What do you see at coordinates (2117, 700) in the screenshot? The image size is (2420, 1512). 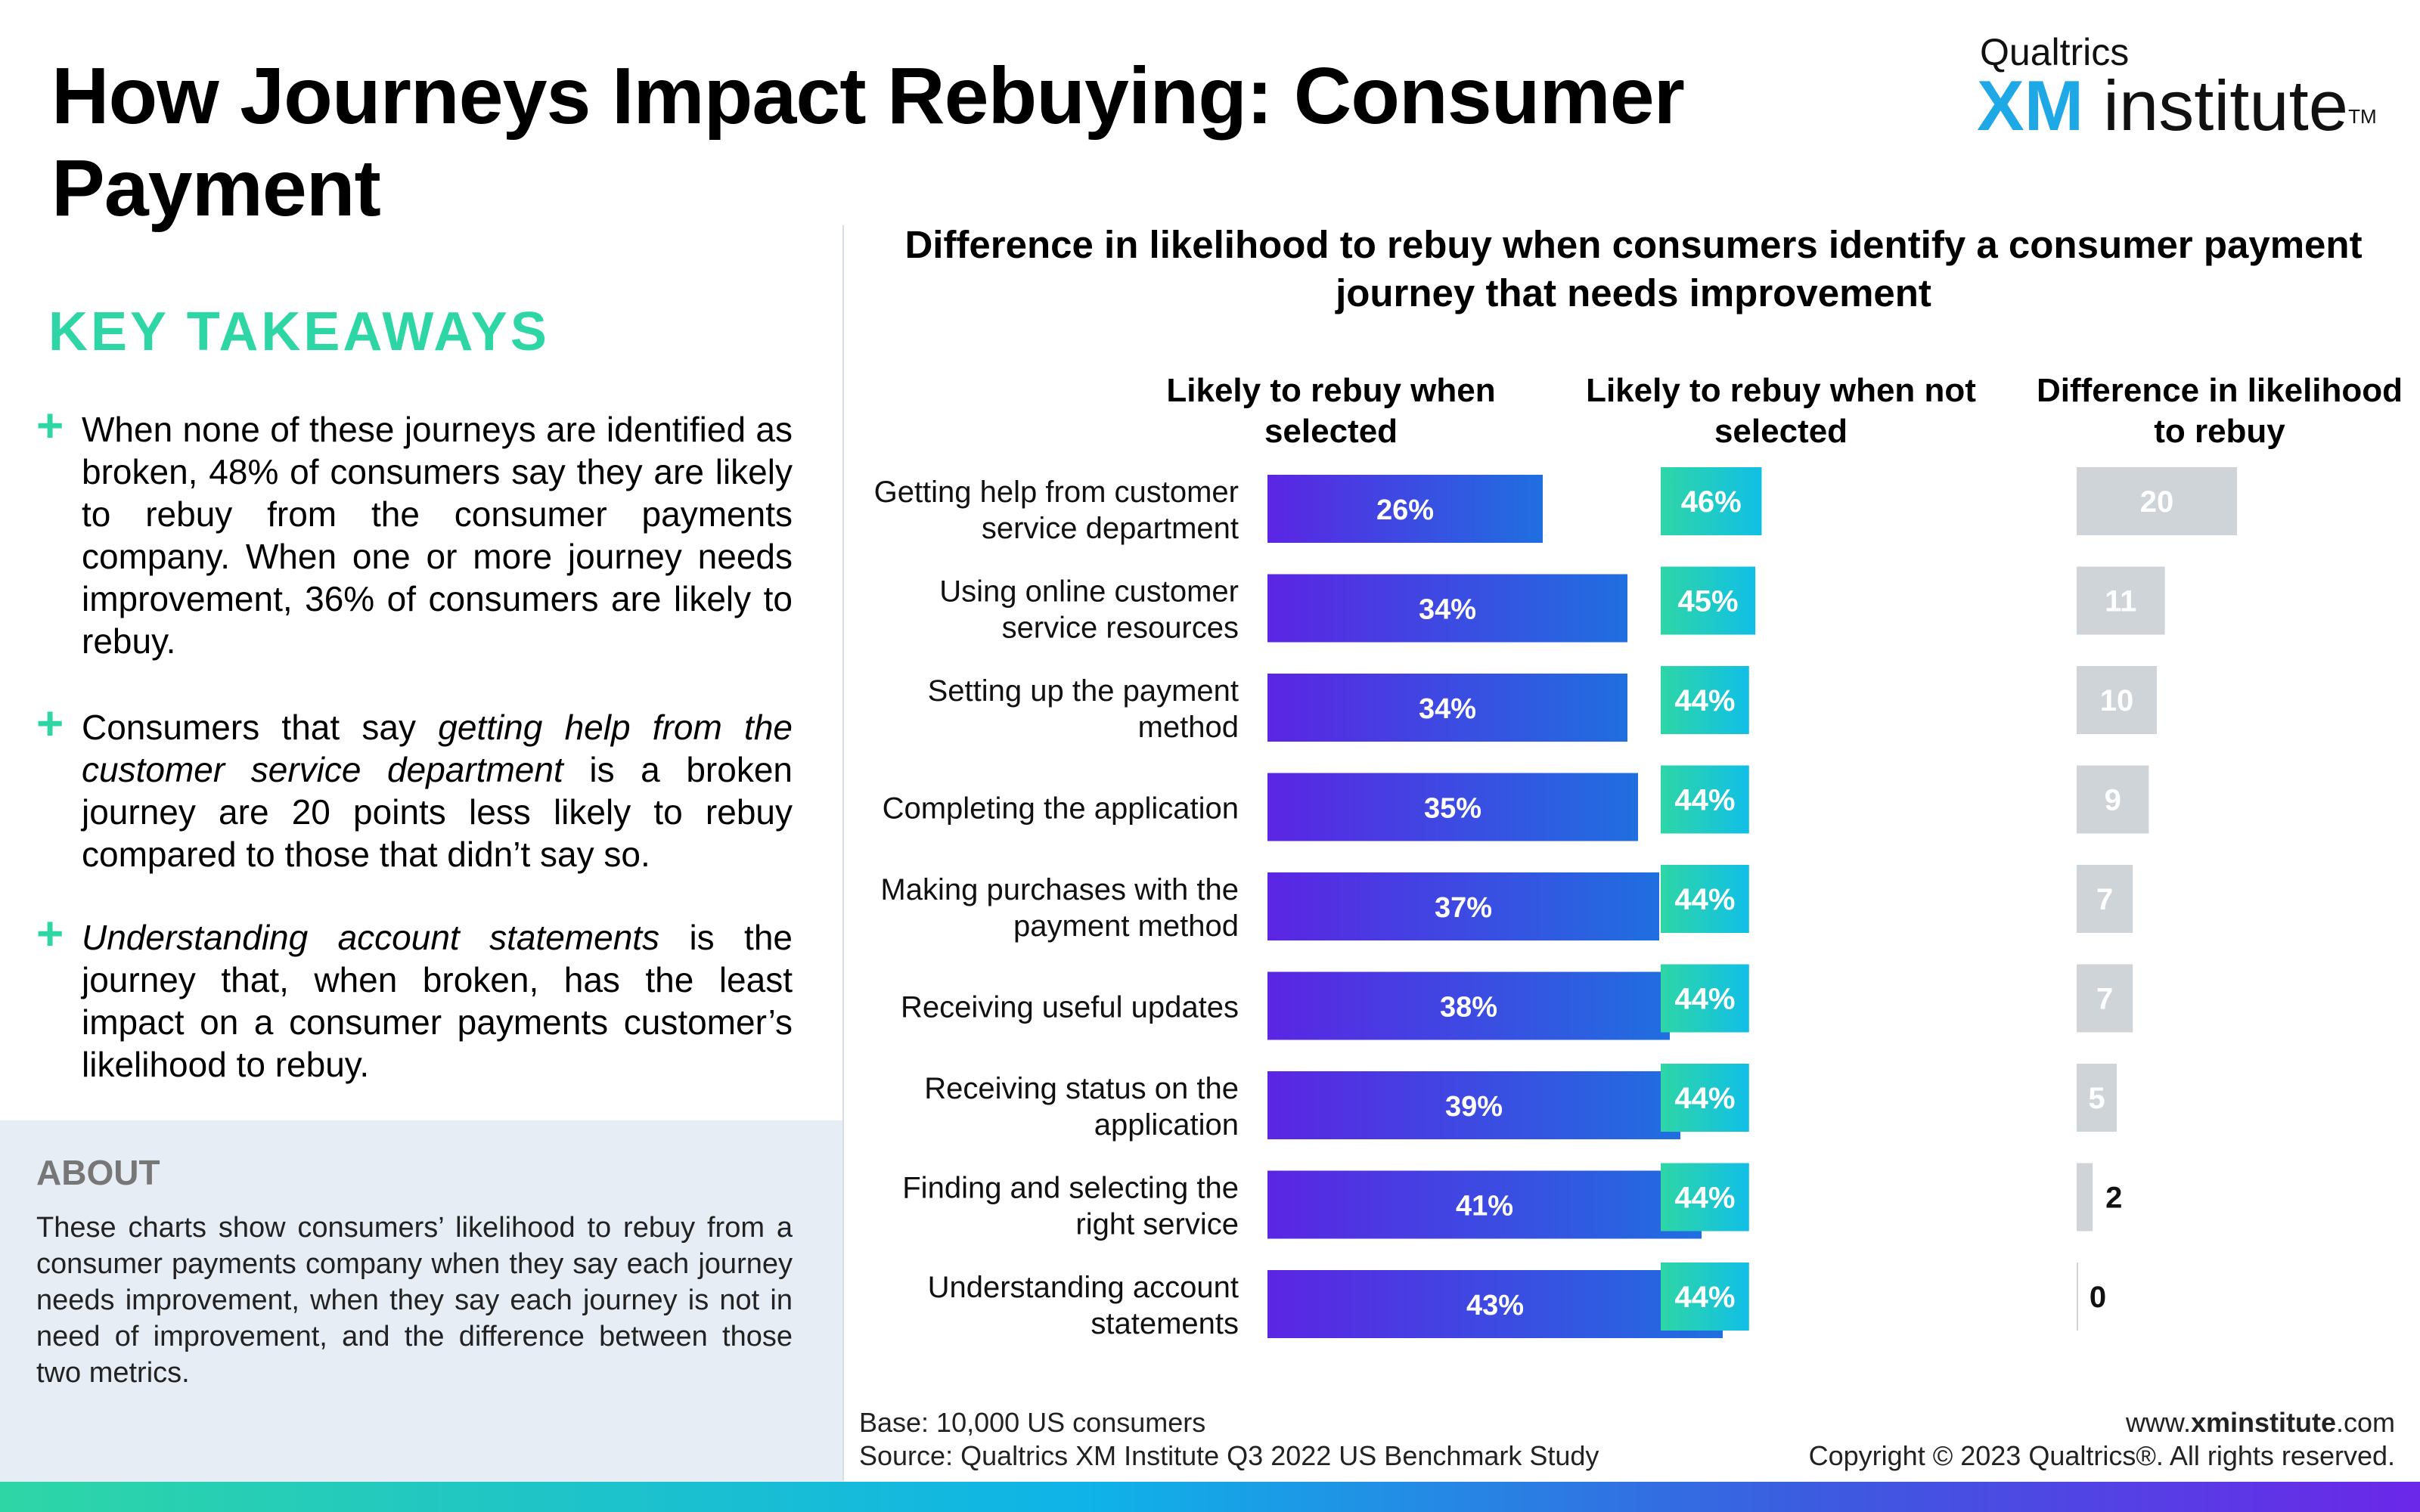 I see `bar-difference-label: 10` at bounding box center [2117, 700].